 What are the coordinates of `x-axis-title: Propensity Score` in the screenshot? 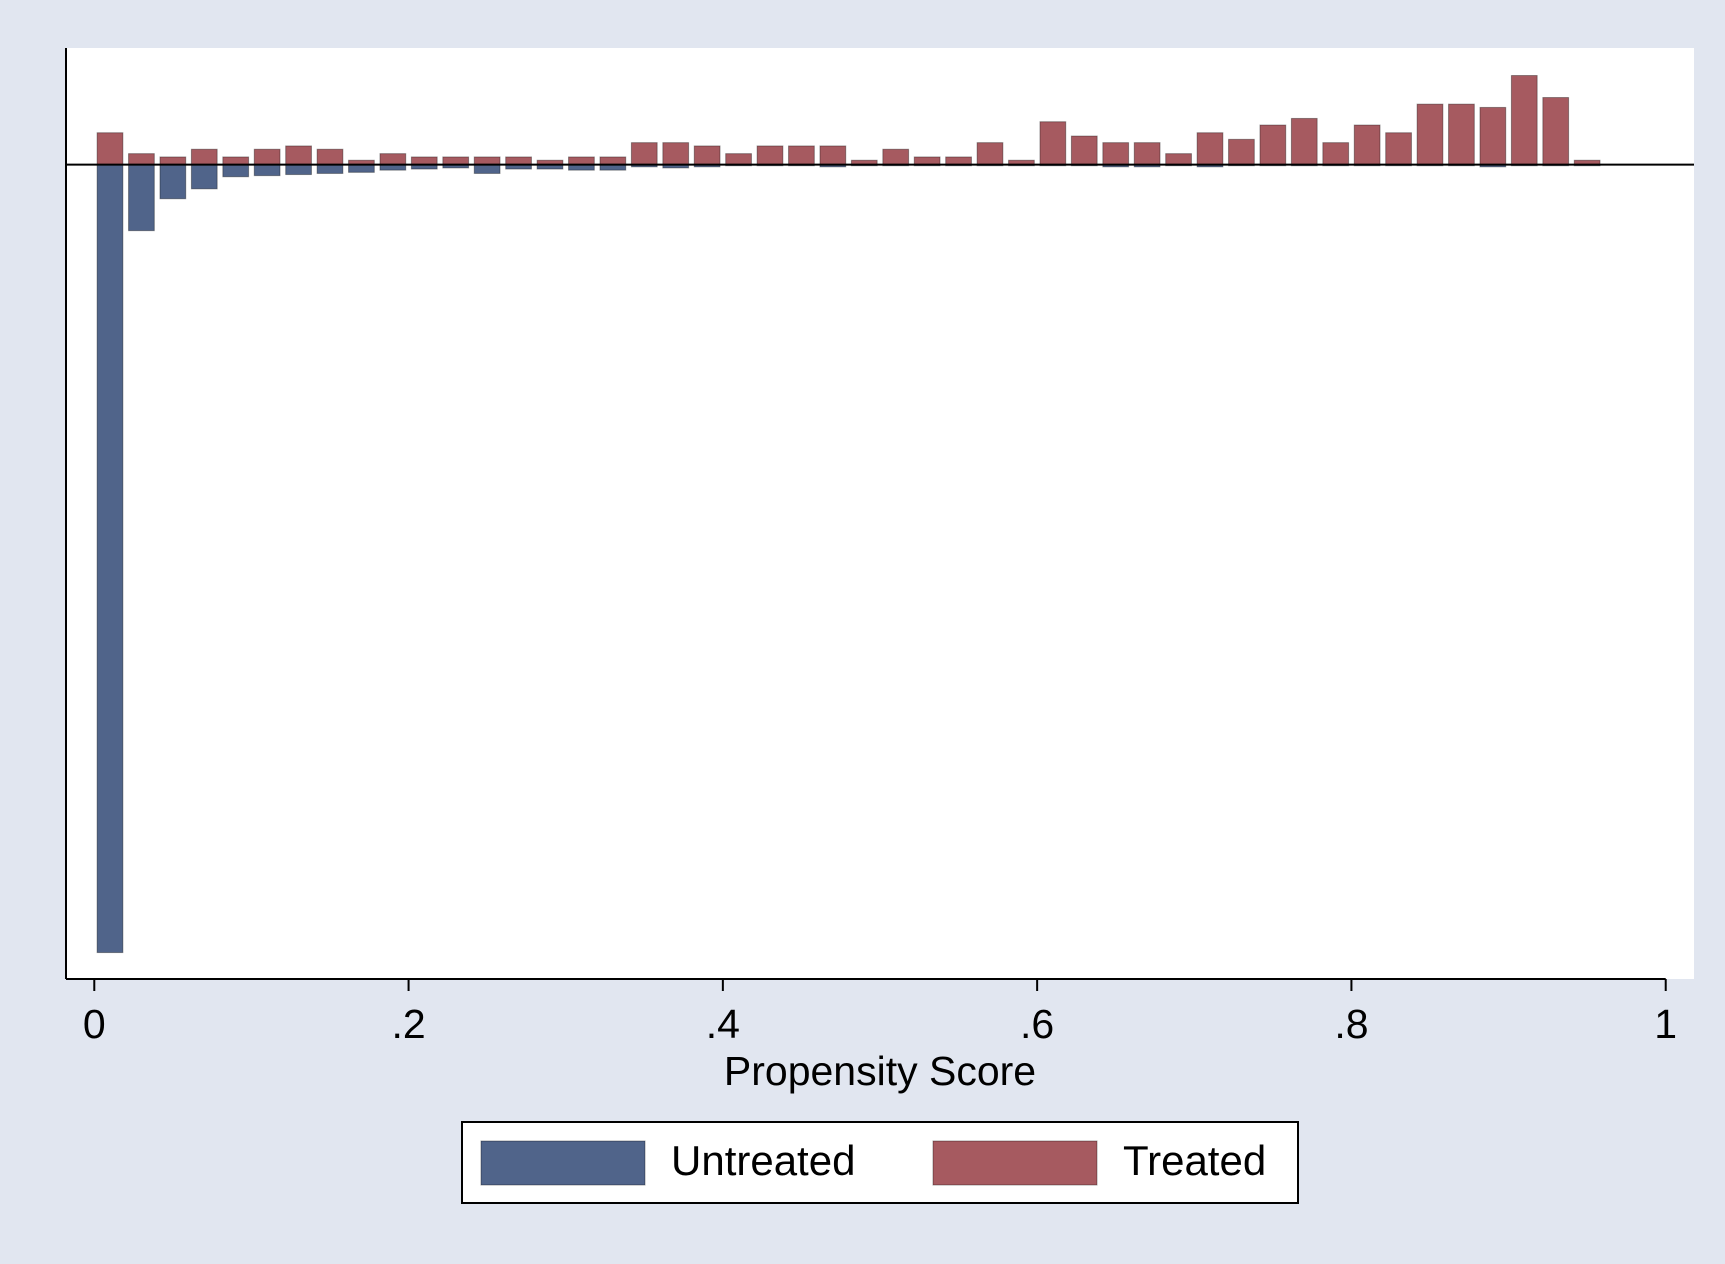 It's located at (880, 1071).